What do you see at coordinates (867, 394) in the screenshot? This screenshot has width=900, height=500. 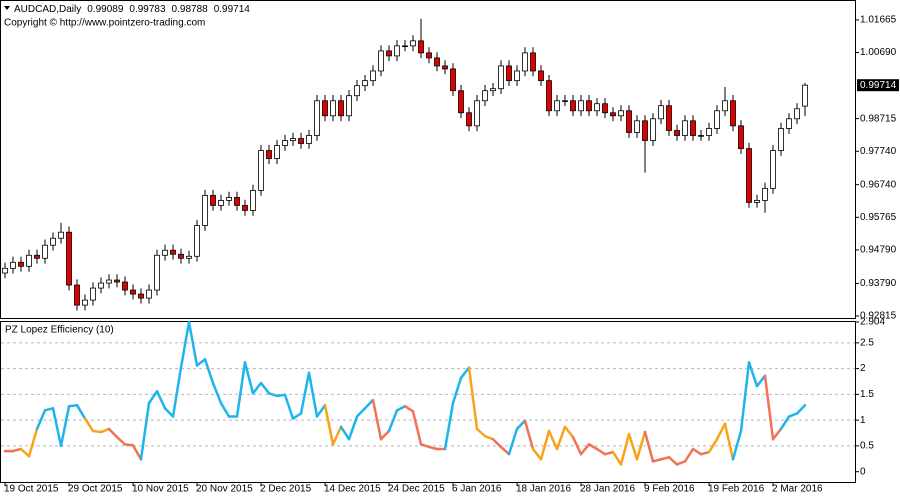 I see `y-tick-label: 1.5` at bounding box center [867, 394].